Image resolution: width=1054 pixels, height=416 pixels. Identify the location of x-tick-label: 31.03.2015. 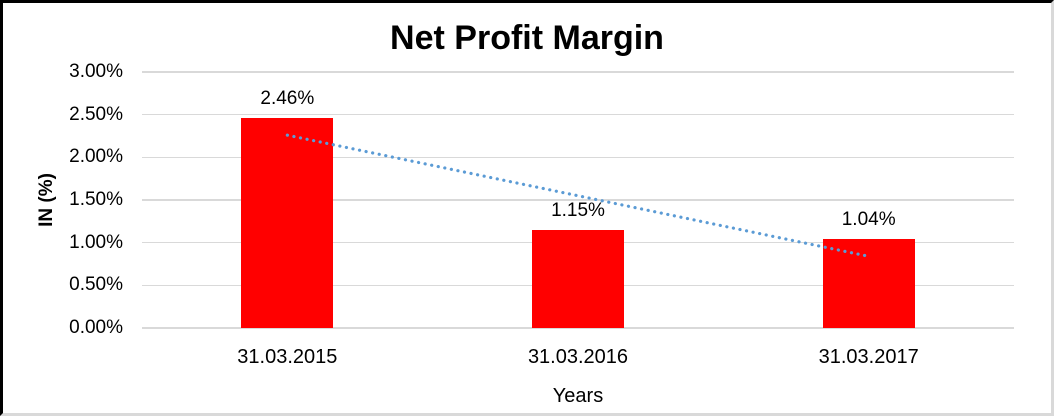
(287, 357).